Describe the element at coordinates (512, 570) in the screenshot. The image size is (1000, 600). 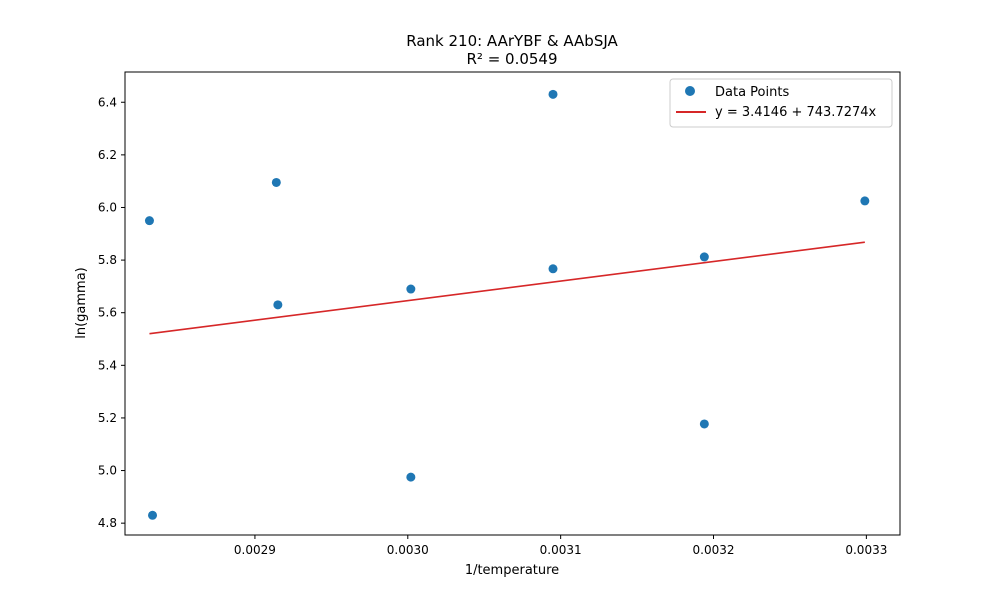
I see `x-axis-label: 1/temperature` at that location.